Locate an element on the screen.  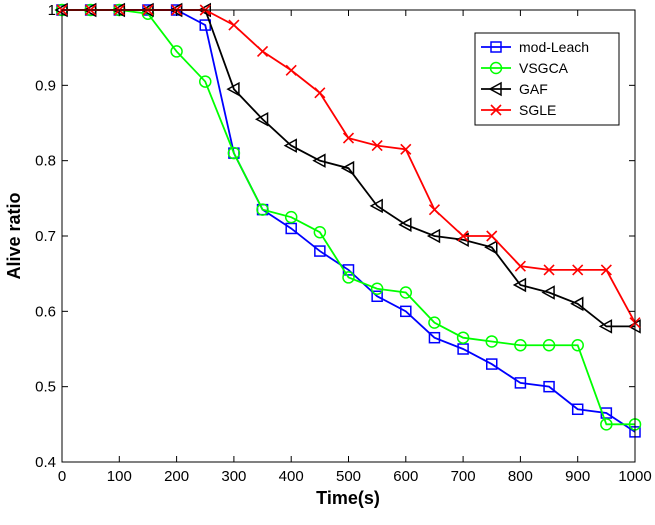
legend-entry-mod-leach: mod-Leach is located at coordinates (535, 47).